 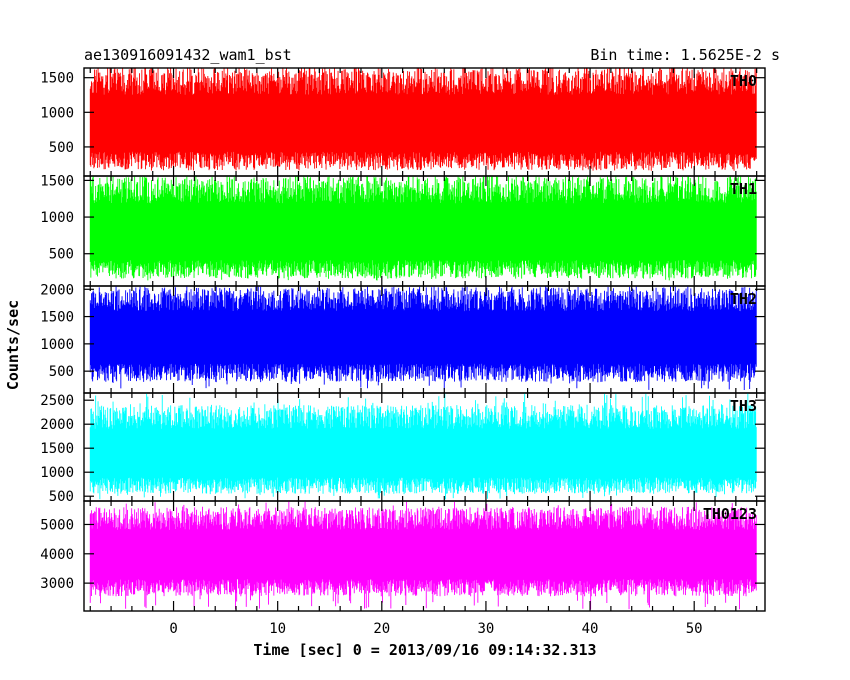 I want to click on x-tick-label: 10, so click(x=277, y=629).